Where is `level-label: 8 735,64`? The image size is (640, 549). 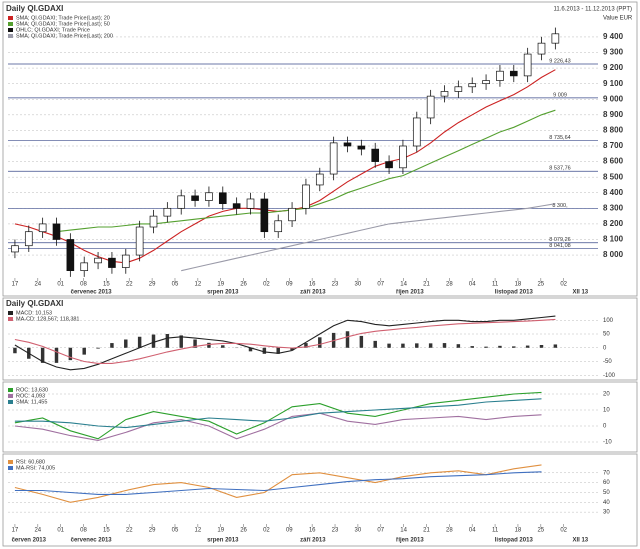 level-label: 8 735,64 is located at coordinates (559, 138).